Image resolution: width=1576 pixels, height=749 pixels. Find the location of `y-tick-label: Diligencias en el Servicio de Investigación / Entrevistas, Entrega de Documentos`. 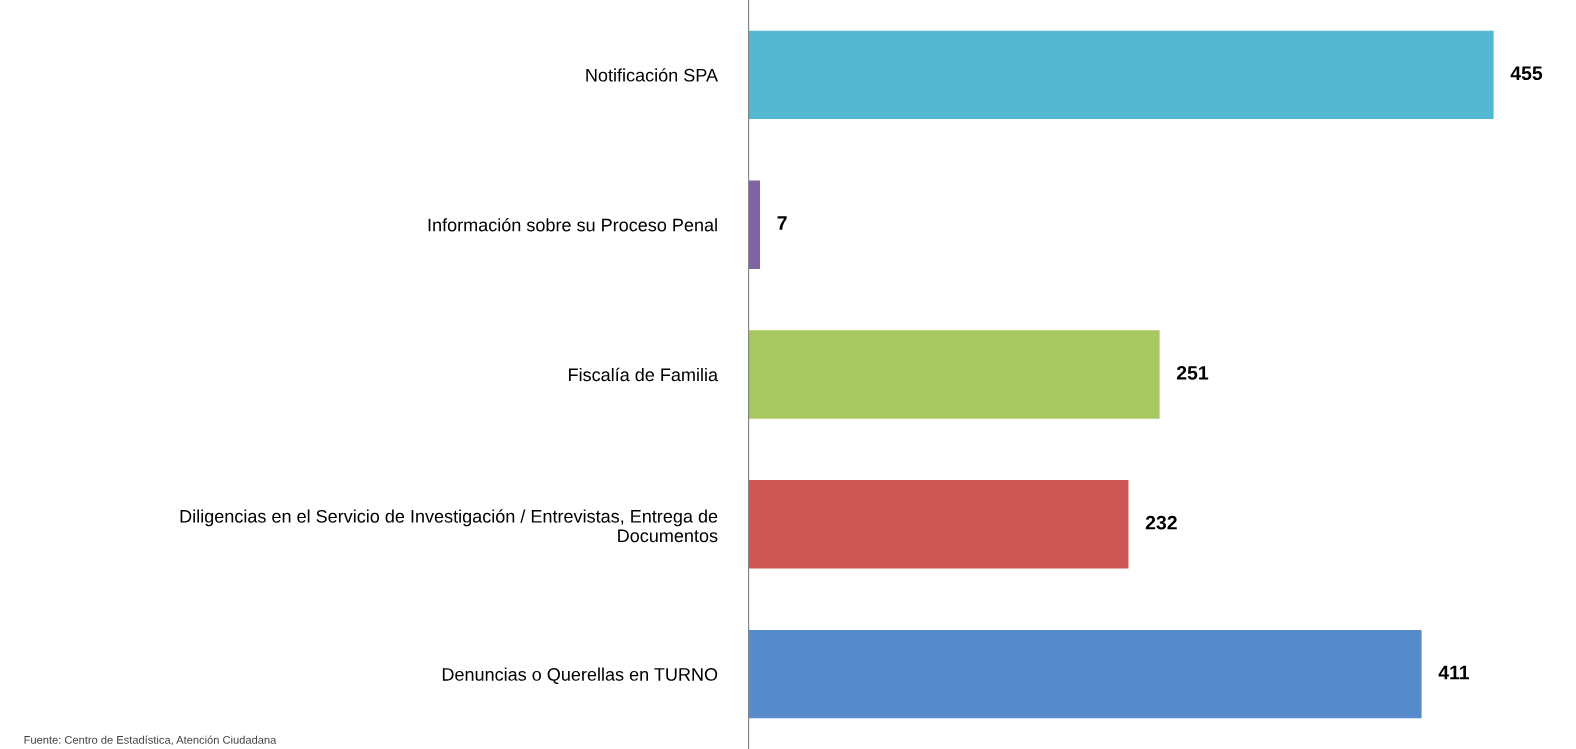

y-tick-label: Diligencias en el Servicio de Investigación / Entrevistas, Entrega de Documentos is located at coordinates (449, 526).